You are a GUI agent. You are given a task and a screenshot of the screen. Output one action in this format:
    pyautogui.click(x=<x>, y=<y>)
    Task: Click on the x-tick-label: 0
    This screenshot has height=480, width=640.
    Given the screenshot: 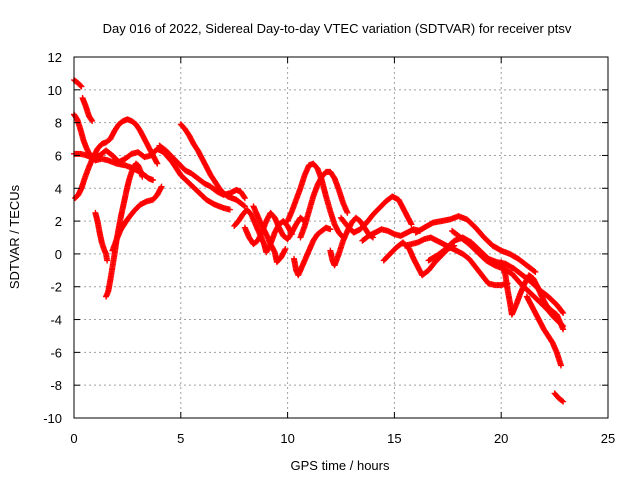 What is the action you would take?
    pyautogui.click(x=73, y=438)
    